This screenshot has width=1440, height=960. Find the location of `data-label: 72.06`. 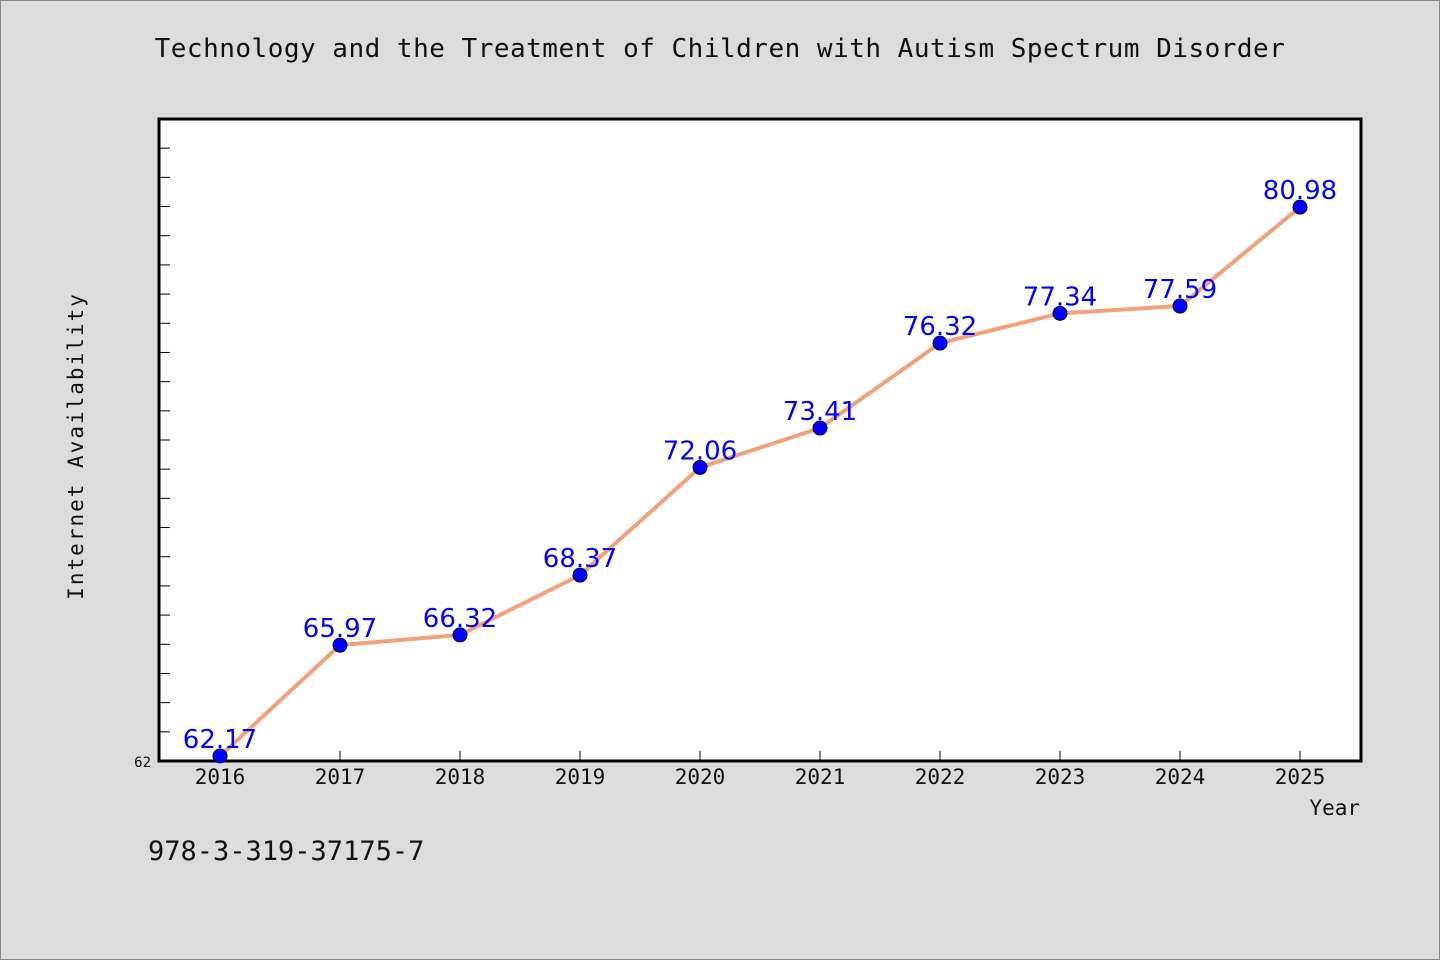

data-label: 72.06 is located at coordinates (700, 451).